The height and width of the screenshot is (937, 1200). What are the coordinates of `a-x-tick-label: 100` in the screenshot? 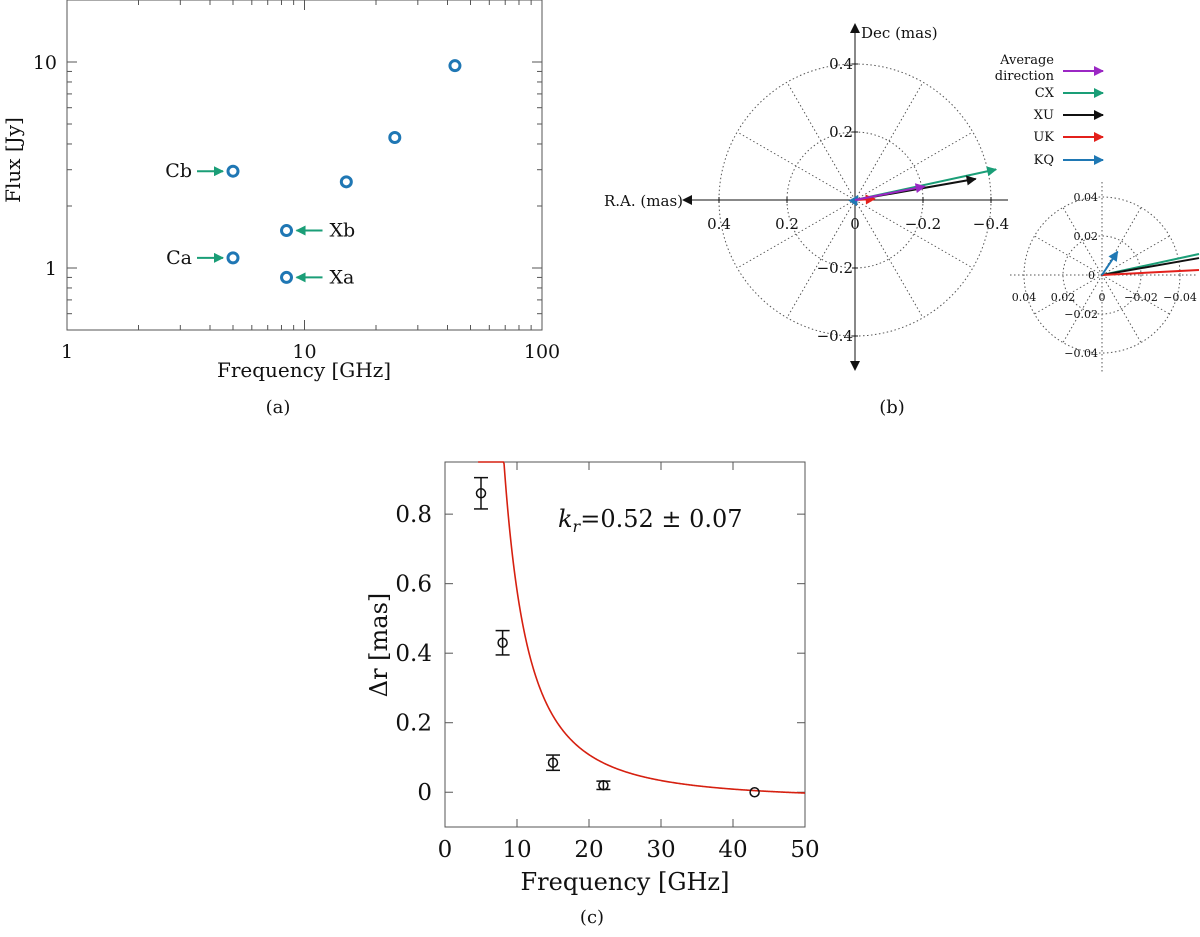 It's located at (542, 352).